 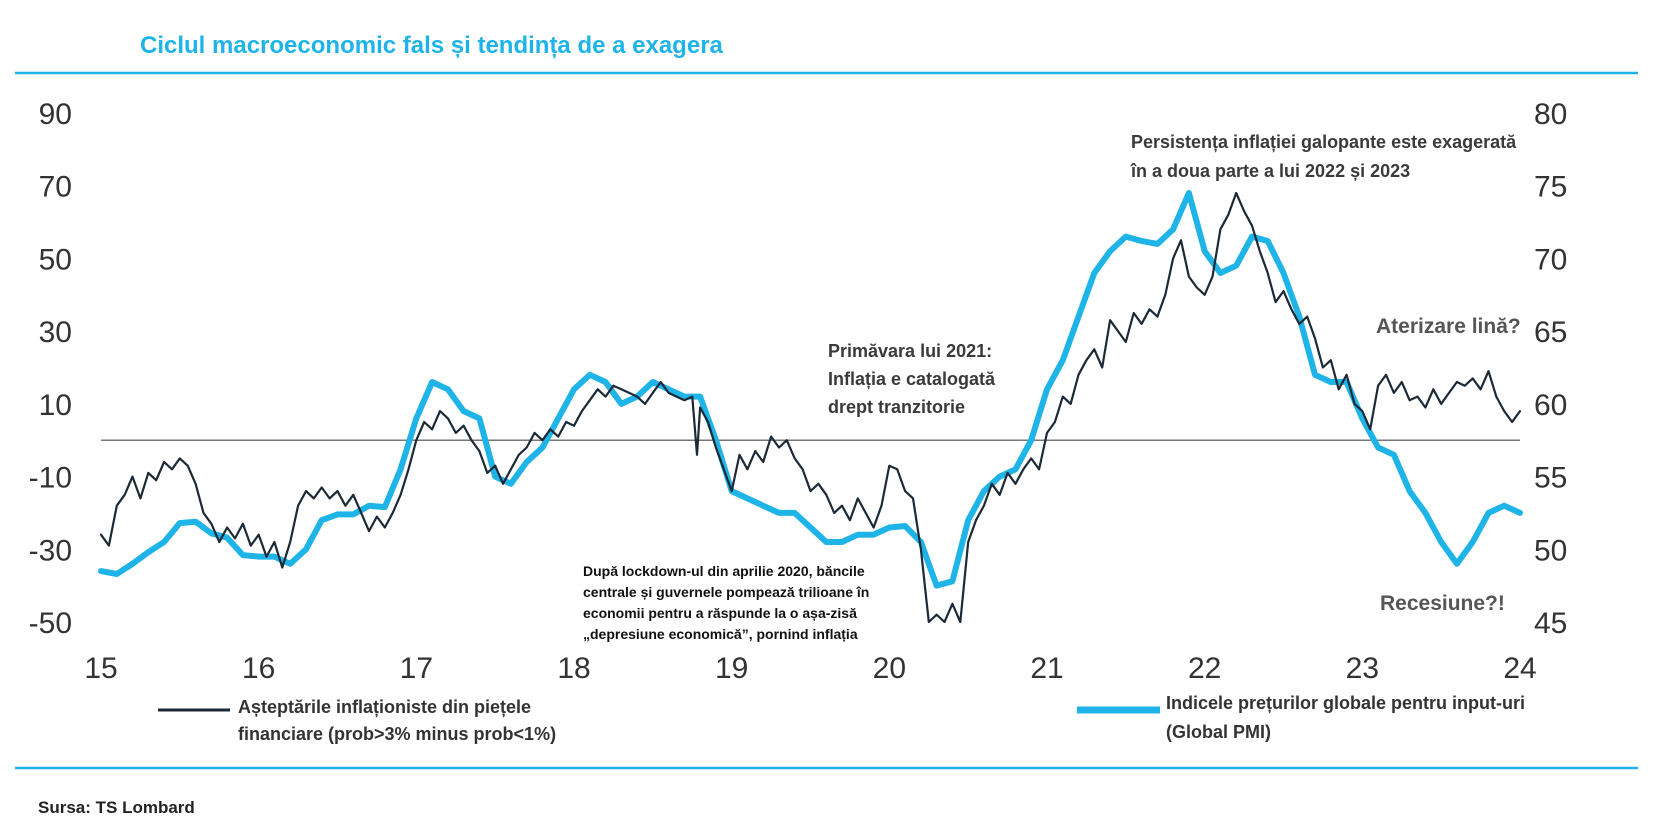 I want to click on y-left-tick-label: -10, so click(x=50, y=478).